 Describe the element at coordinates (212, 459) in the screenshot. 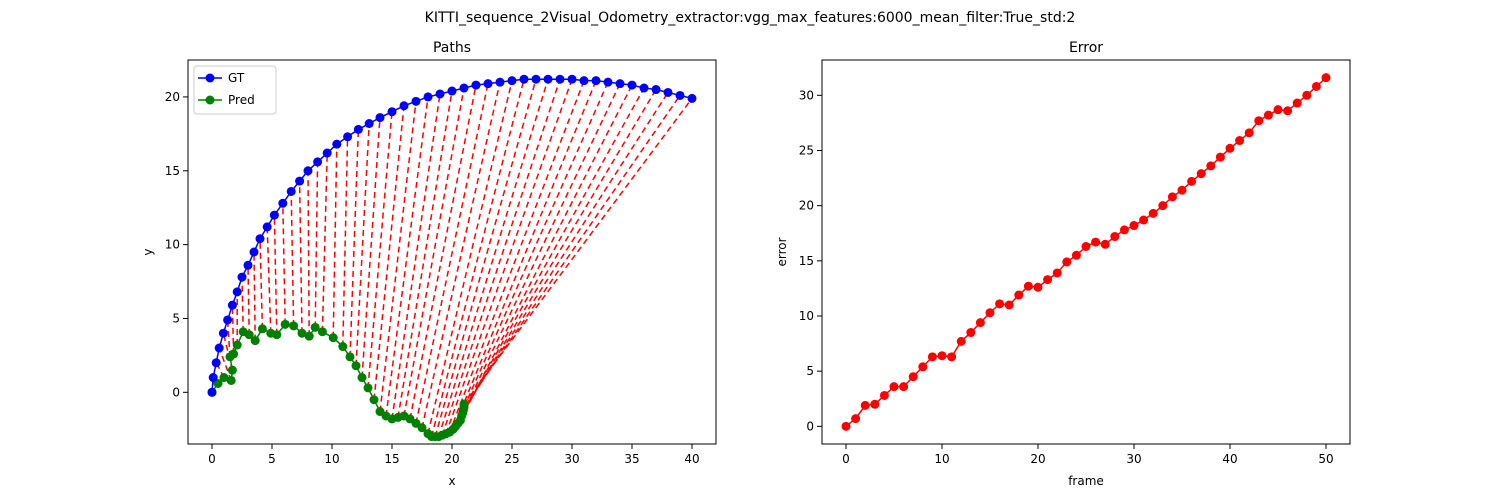

I see `paths-xtick-label: 0` at that location.